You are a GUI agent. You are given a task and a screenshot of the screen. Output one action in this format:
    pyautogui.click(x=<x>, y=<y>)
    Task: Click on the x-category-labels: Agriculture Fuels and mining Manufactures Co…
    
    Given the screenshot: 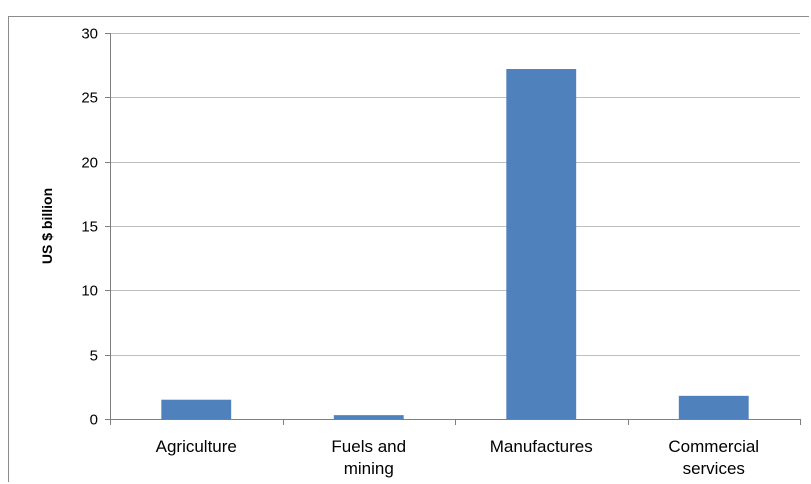 What is the action you would take?
    pyautogui.click(x=457, y=457)
    